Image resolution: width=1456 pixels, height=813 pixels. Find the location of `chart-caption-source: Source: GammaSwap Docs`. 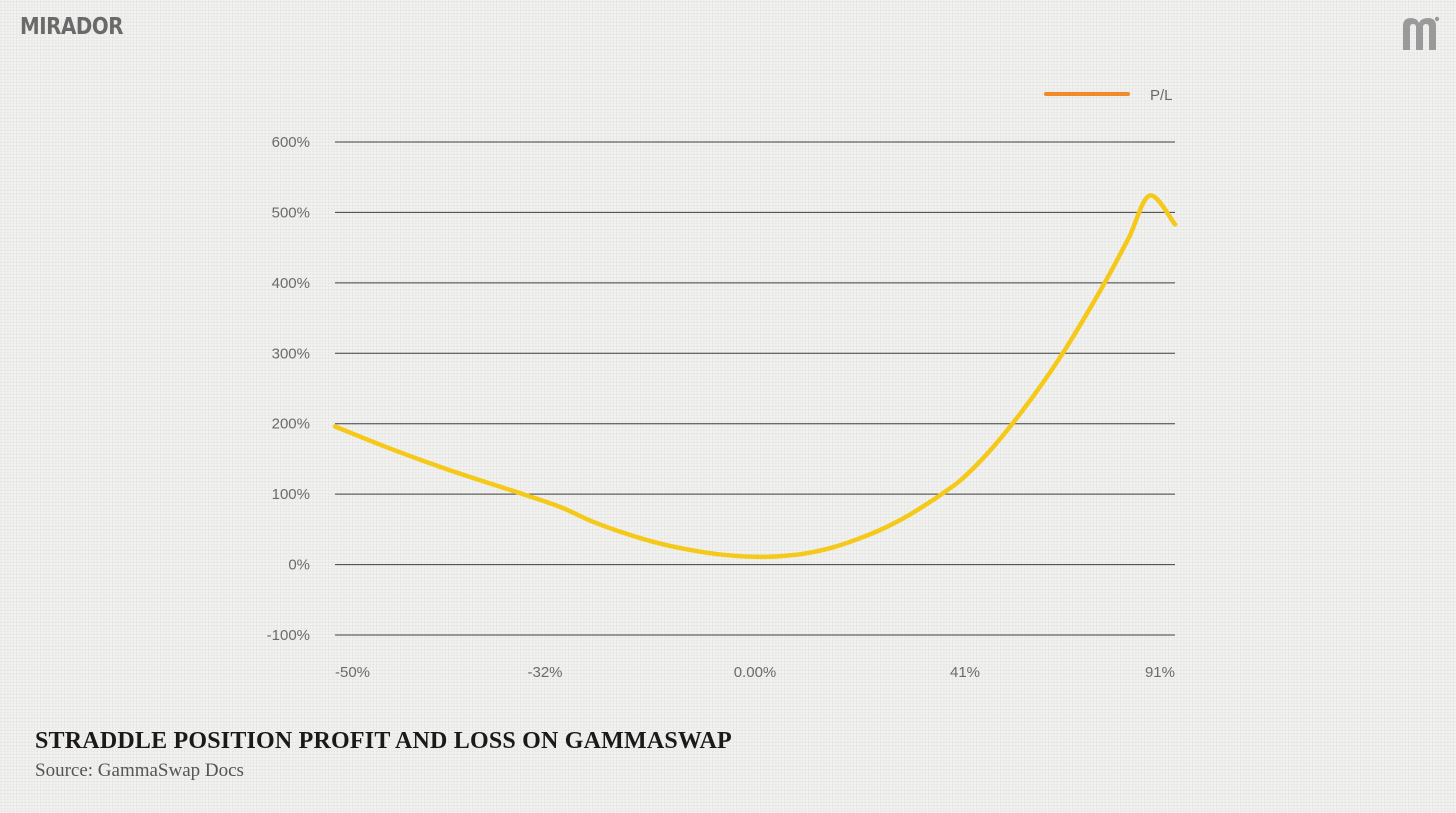

chart-caption-source: Source: GammaSwap Docs is located at coordinates (139, 770).